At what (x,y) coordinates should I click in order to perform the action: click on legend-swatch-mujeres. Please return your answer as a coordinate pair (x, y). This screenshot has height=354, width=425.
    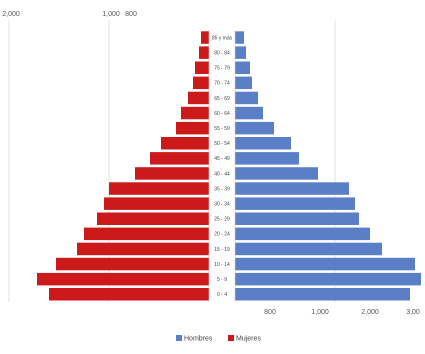
    Looking at the image, I should click on (231, 338).